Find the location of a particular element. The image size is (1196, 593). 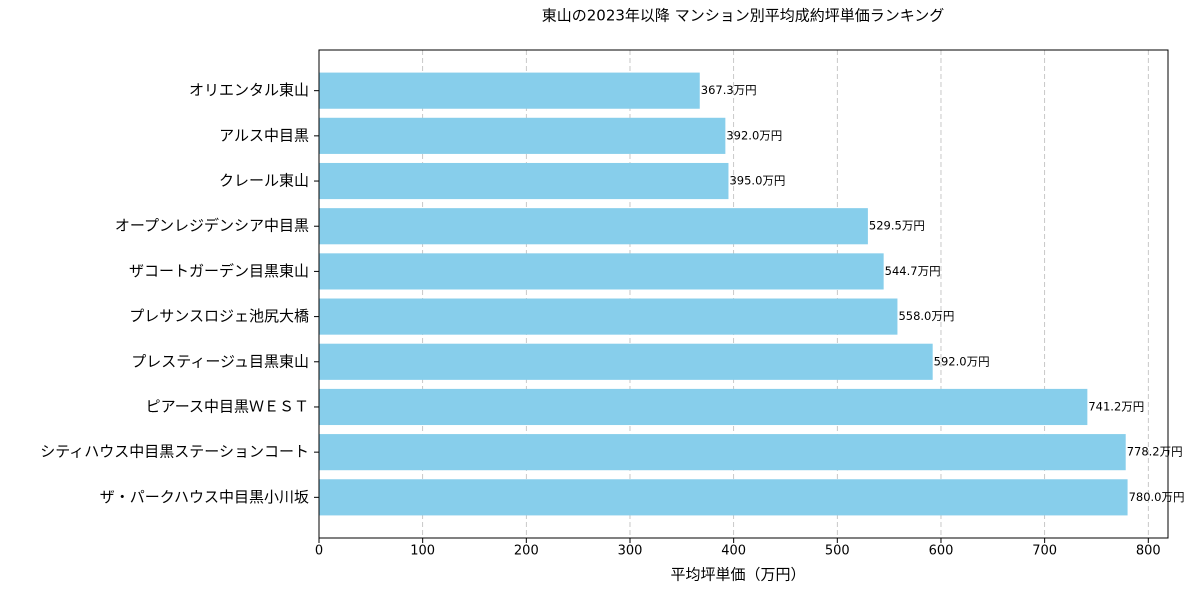

value-label: 392.0万円 is located at coordinates (754, 135).